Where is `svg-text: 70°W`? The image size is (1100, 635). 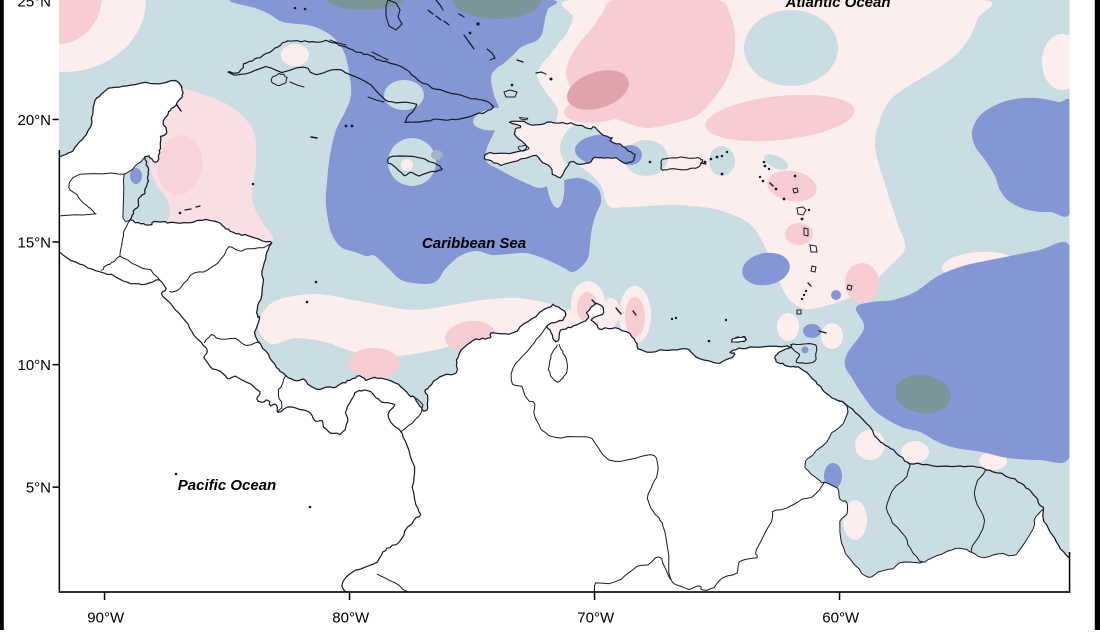
svg-text: 70°W is located at coordinates (596, 617).